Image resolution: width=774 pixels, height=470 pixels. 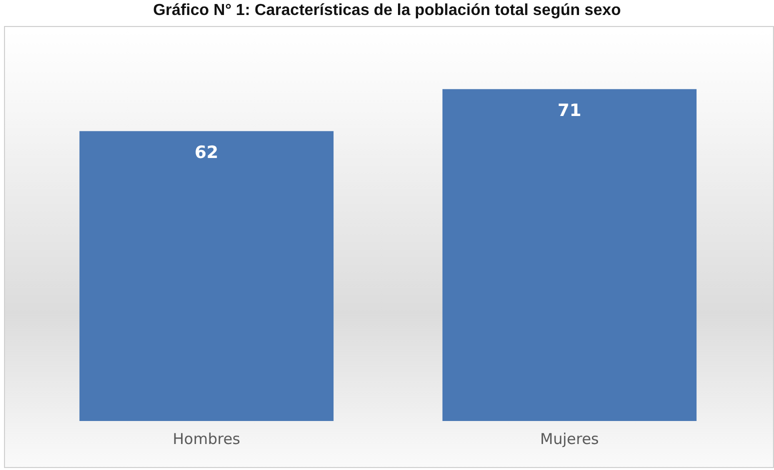 What do you see at coordinates (387, 11) in the screenshot?
I see `chart-title: Gráfico N° 1: Características de la población total según sexo` at bounding box center [387, 11].